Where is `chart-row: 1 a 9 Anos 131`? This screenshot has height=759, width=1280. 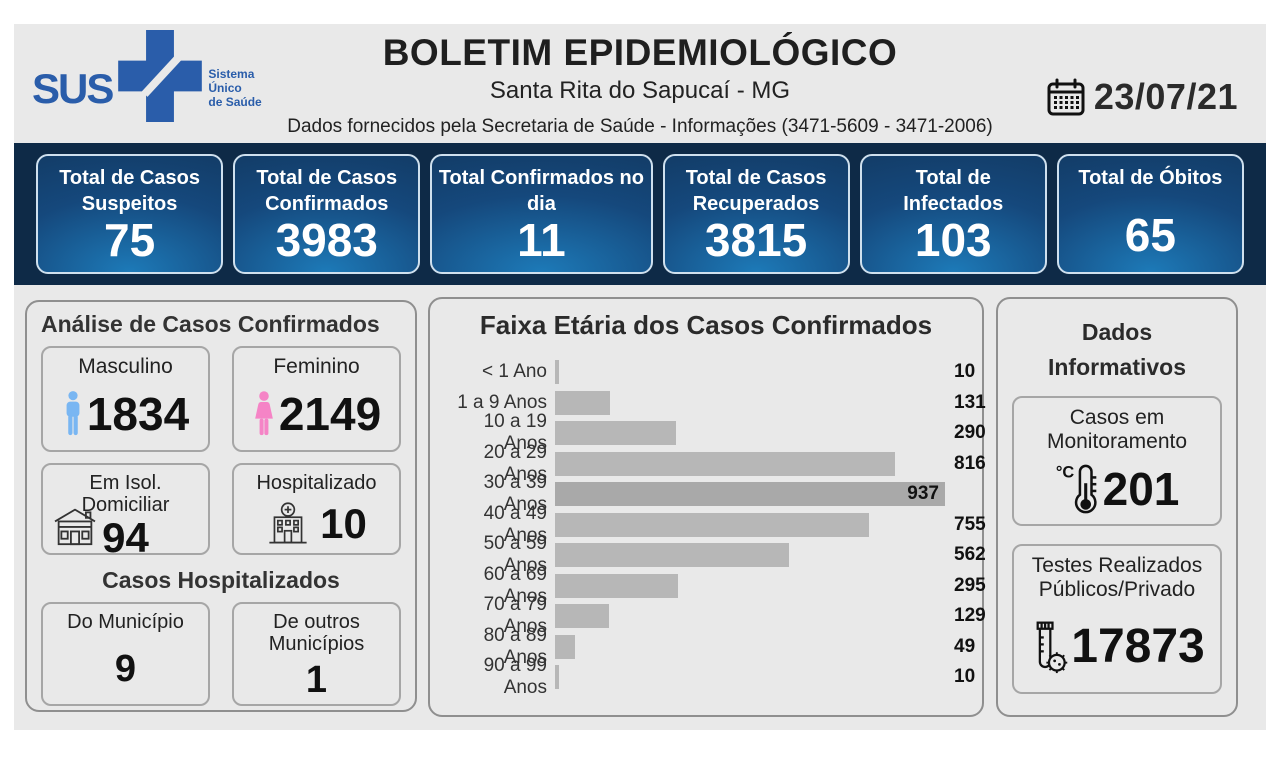
chart-row: 1 a 9 Anos 131 is located at coordinates (712, 403).